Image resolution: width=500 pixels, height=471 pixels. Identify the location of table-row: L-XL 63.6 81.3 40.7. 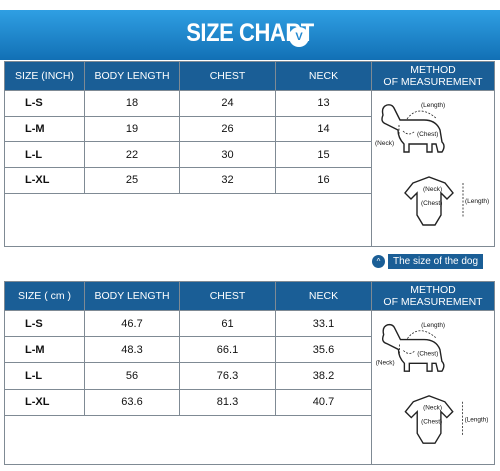
(249, 402).